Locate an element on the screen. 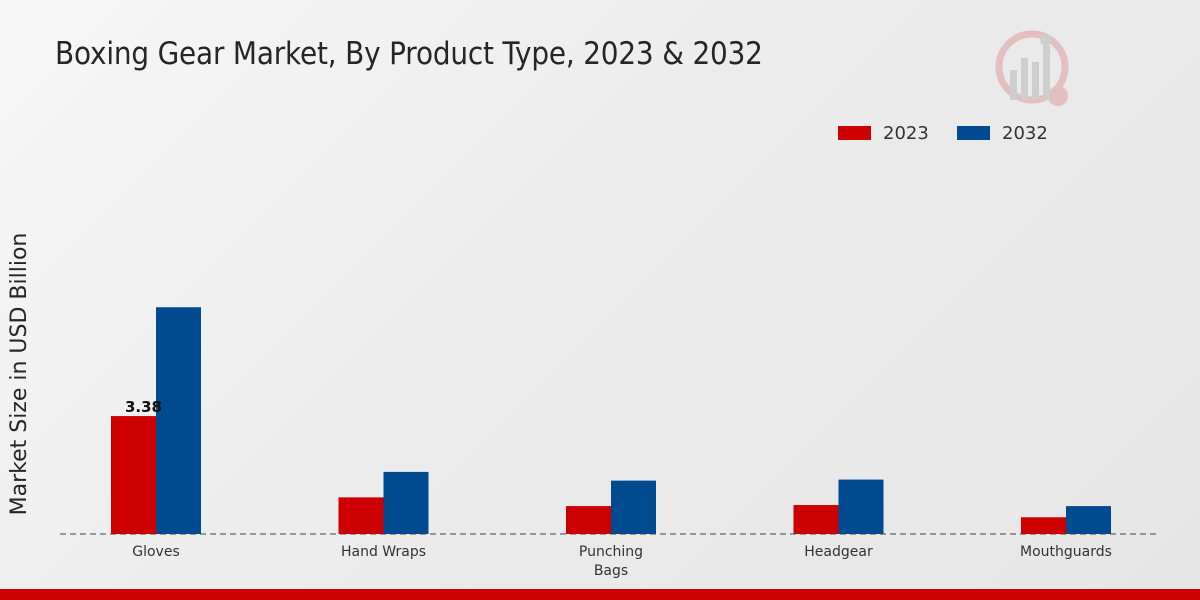 This screenshot has width=1200, height=600. bar-2032-punching-bags is located at coordinates (633, 507).